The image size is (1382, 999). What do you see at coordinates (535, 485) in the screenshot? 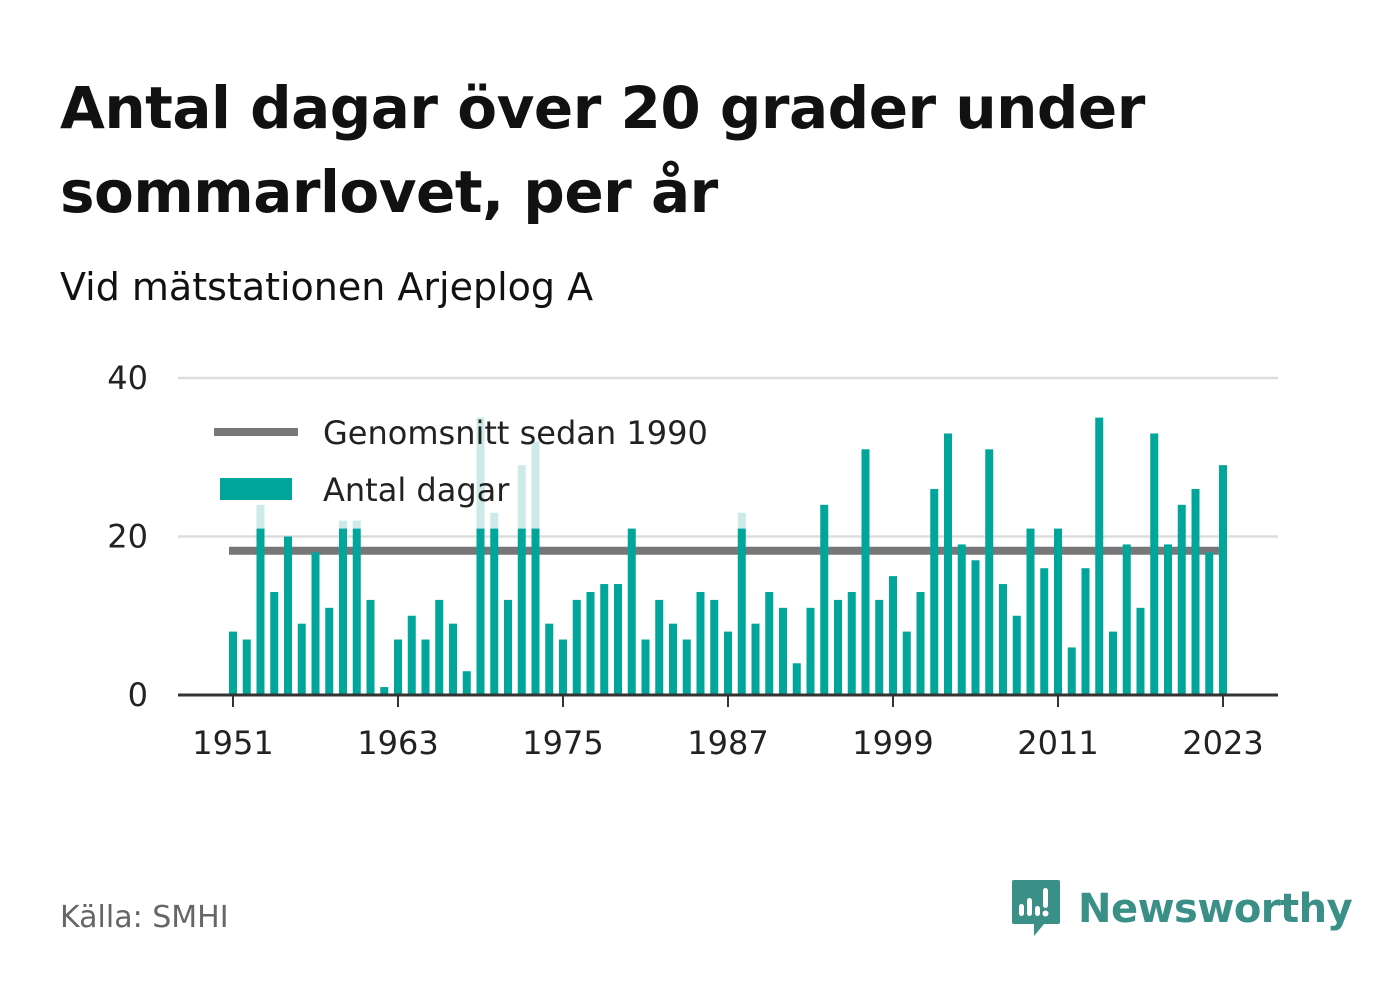
I see `bar-extension-1973` at bounding box center [535, 485].